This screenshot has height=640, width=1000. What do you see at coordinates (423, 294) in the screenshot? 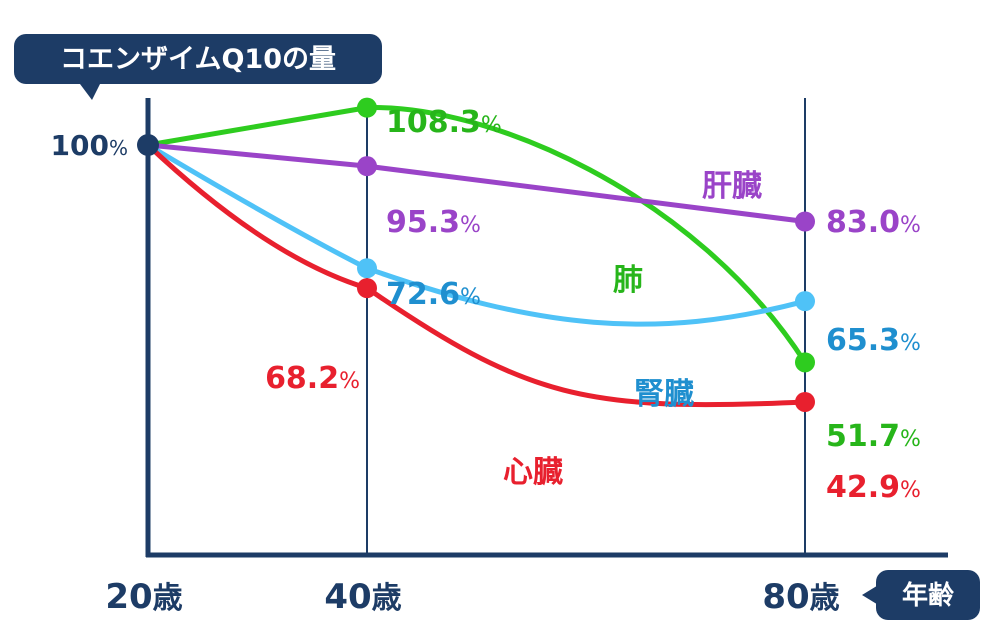
I see `data-label-value: 72.6` at bounding box center [423, 294].